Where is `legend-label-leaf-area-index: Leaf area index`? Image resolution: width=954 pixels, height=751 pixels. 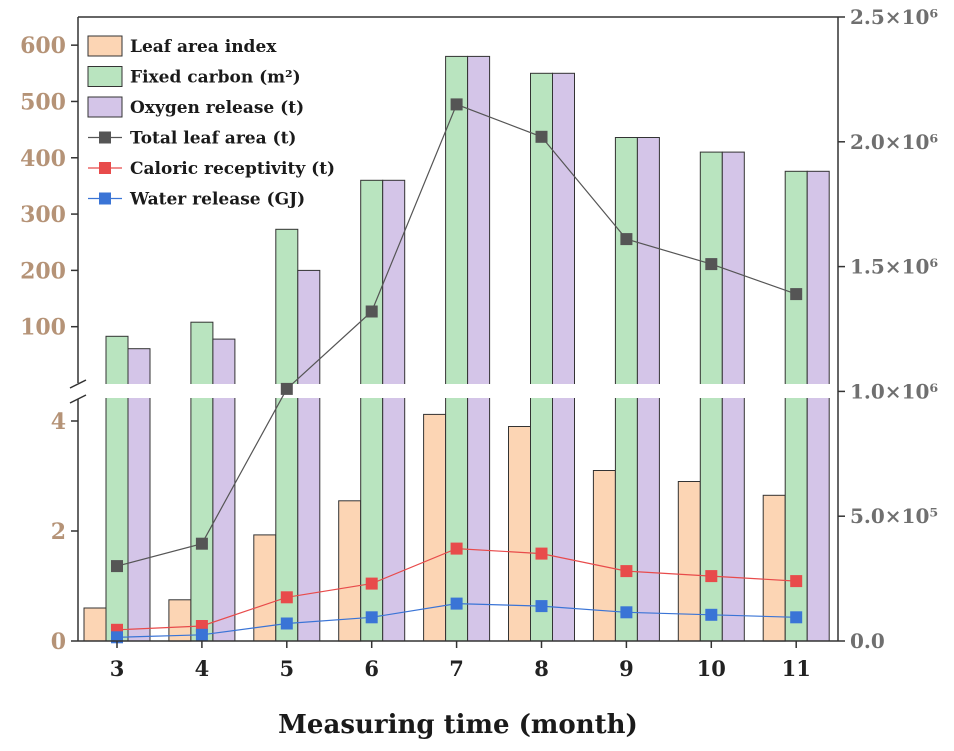
legend-label-leaf-area-index: Leaf area index is located at coordinates (203, 47).